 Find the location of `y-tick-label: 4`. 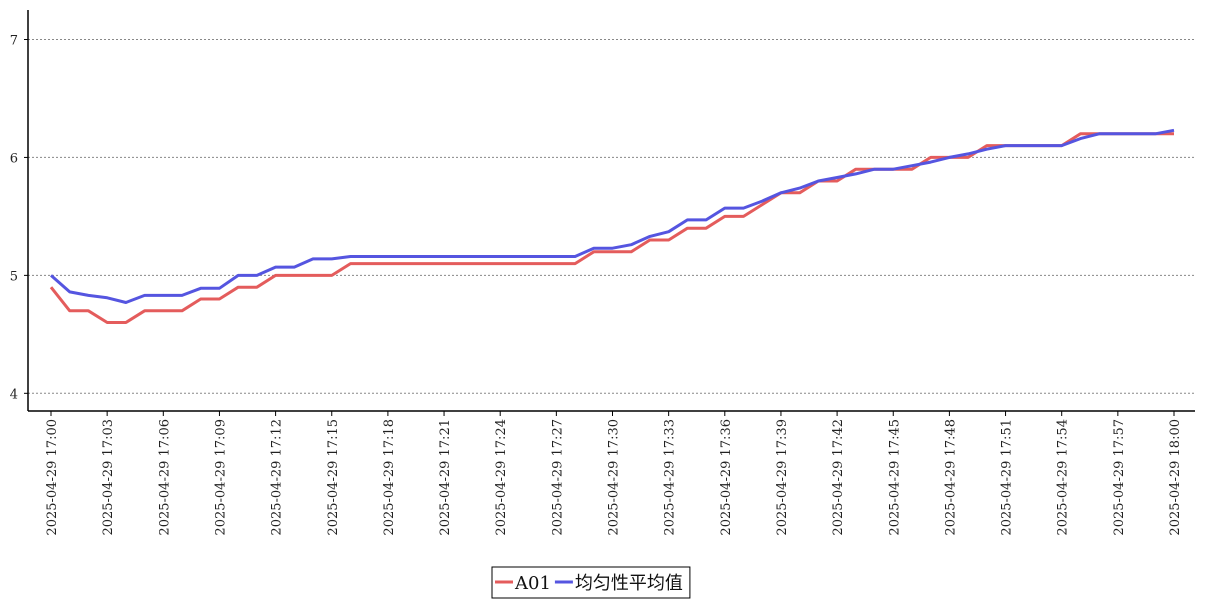

y-tick-label: 4 is located at coordinates (14, 394).